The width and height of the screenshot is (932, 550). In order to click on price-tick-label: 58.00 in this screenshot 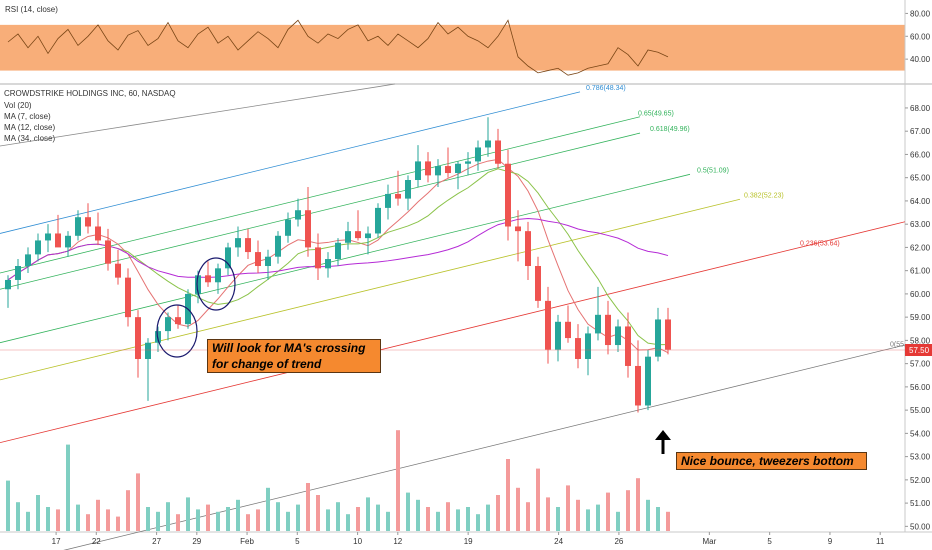, I will do `click(920, 340)`.